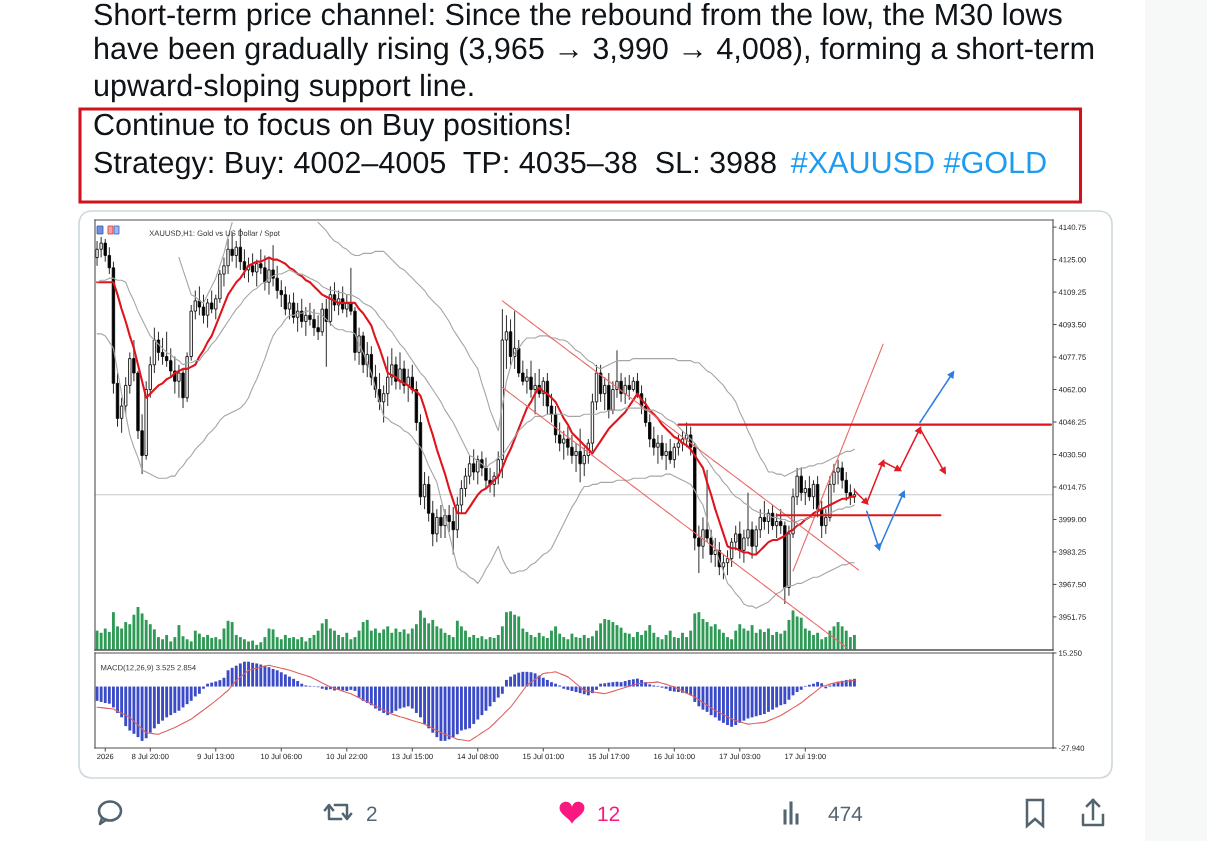  Describe the element at coordinates (918, 162) in the screenshot. I see `text: #XAUUSD #GOLD` at that location.